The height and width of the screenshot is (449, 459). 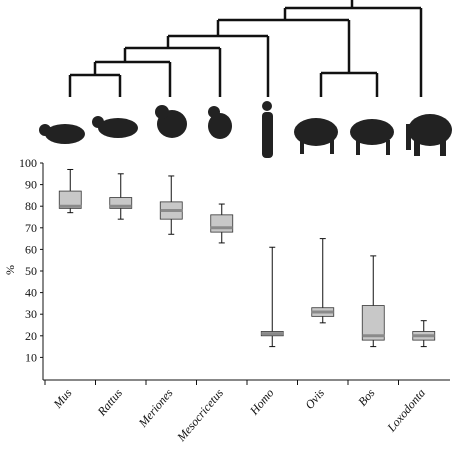 What do you see at coordinates (31, 336) in the screenshot?
I see `y-tick-label: 20` at bounding box center [31, 336].